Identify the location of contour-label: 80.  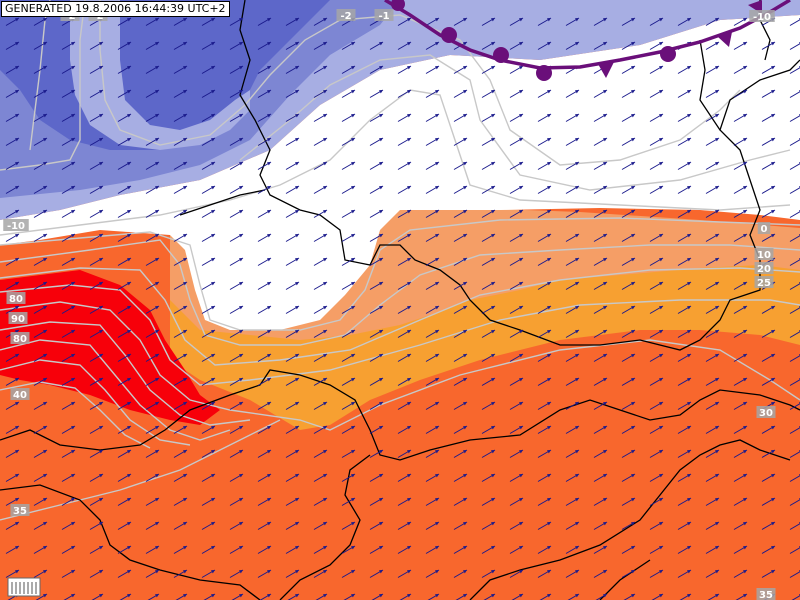
(16, 299).